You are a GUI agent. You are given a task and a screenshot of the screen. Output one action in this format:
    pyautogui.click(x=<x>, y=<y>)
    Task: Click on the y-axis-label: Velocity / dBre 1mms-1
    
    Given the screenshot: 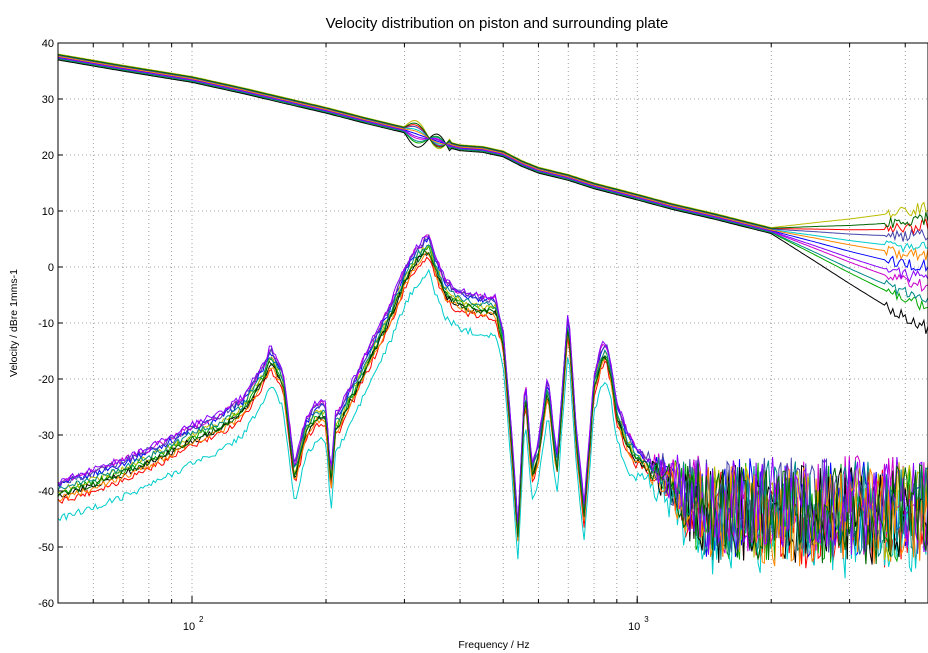 What is the action you would take?
    pyautogui.click(x=14, y=323)
    